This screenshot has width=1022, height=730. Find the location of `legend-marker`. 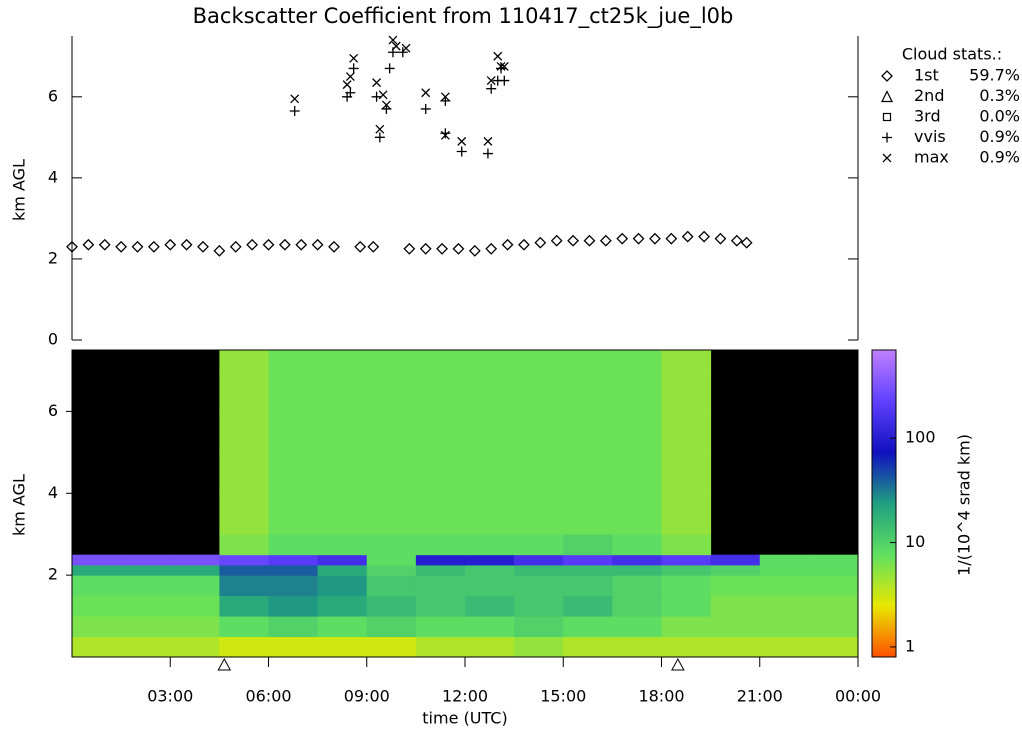

legend-marker is located at coordinates (887, 76).